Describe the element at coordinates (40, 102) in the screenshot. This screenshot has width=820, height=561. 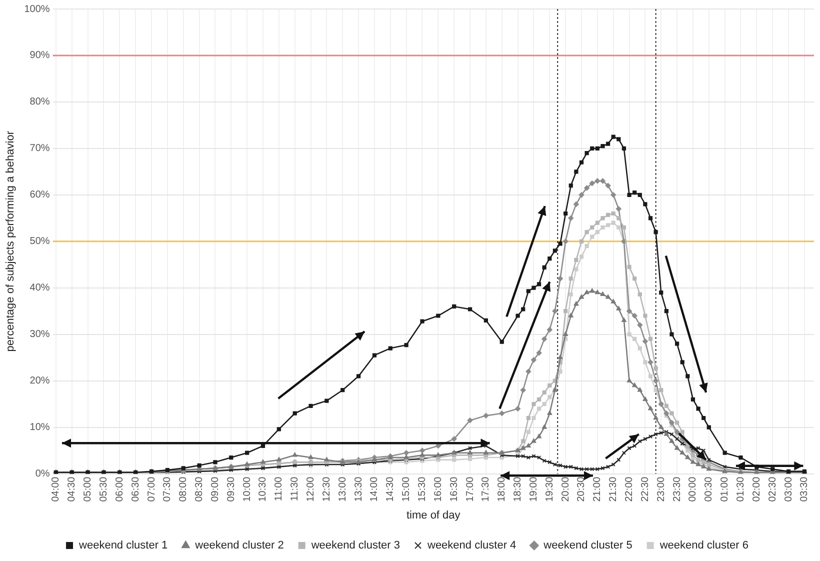
I see `y-tick-label: 80%` at that location.